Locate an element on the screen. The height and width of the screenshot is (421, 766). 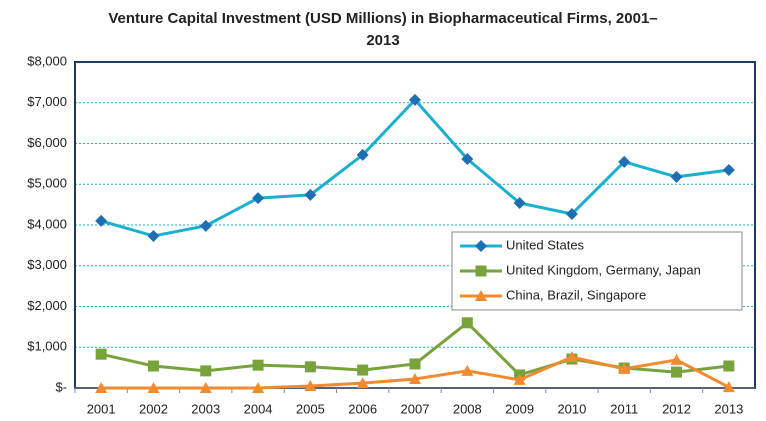
y-tick-label: $7,000 is located at coordinates (47, 101).